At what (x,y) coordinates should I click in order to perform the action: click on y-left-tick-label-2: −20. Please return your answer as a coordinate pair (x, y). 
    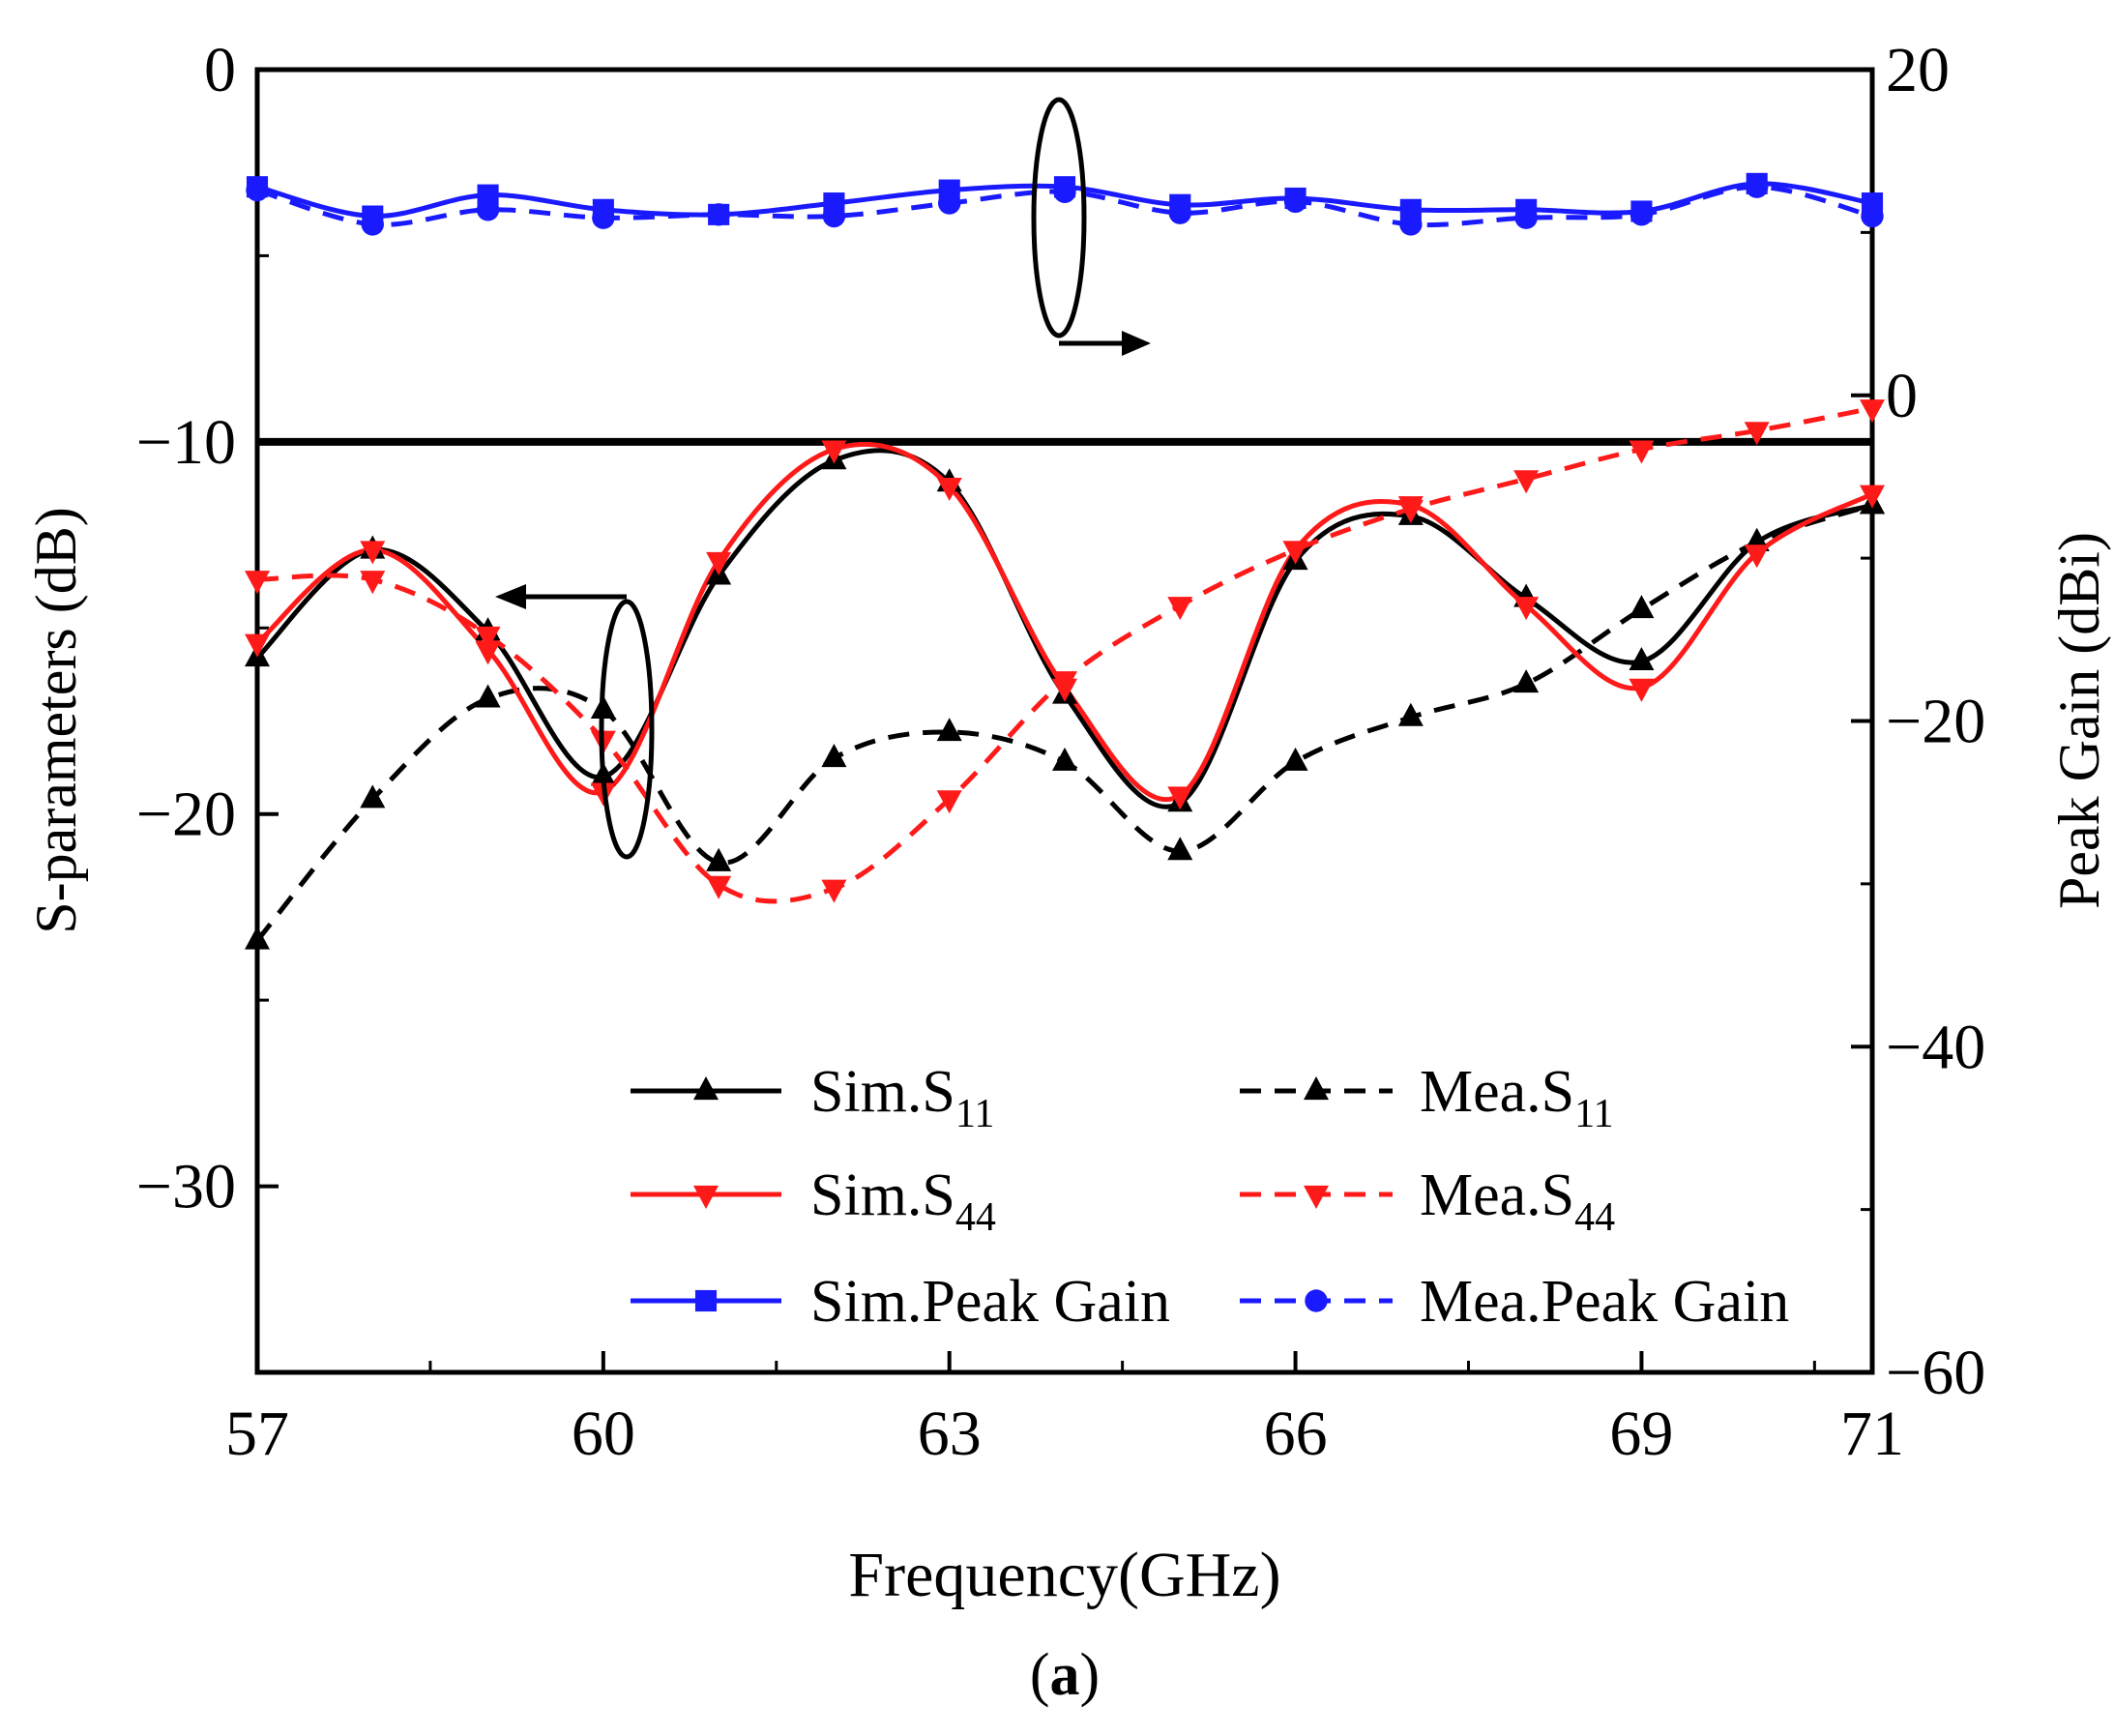
    Looking at the image, I should click on (186, 815).